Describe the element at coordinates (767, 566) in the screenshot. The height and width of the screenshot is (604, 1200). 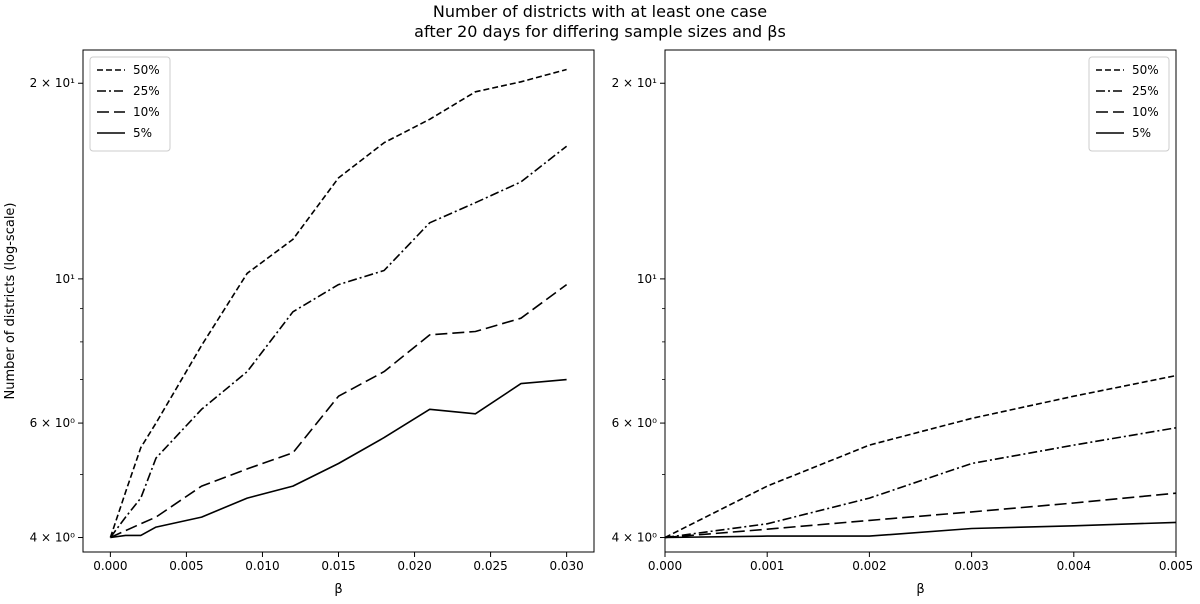
I see `x-tick-label: 0.001` at that location.